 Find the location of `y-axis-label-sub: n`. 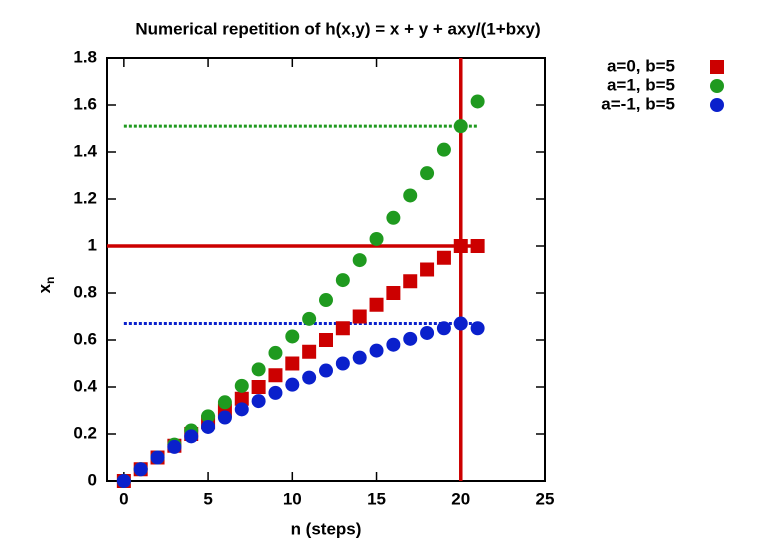

y-axis-label-sub: n is located at coordinates (50, 280).